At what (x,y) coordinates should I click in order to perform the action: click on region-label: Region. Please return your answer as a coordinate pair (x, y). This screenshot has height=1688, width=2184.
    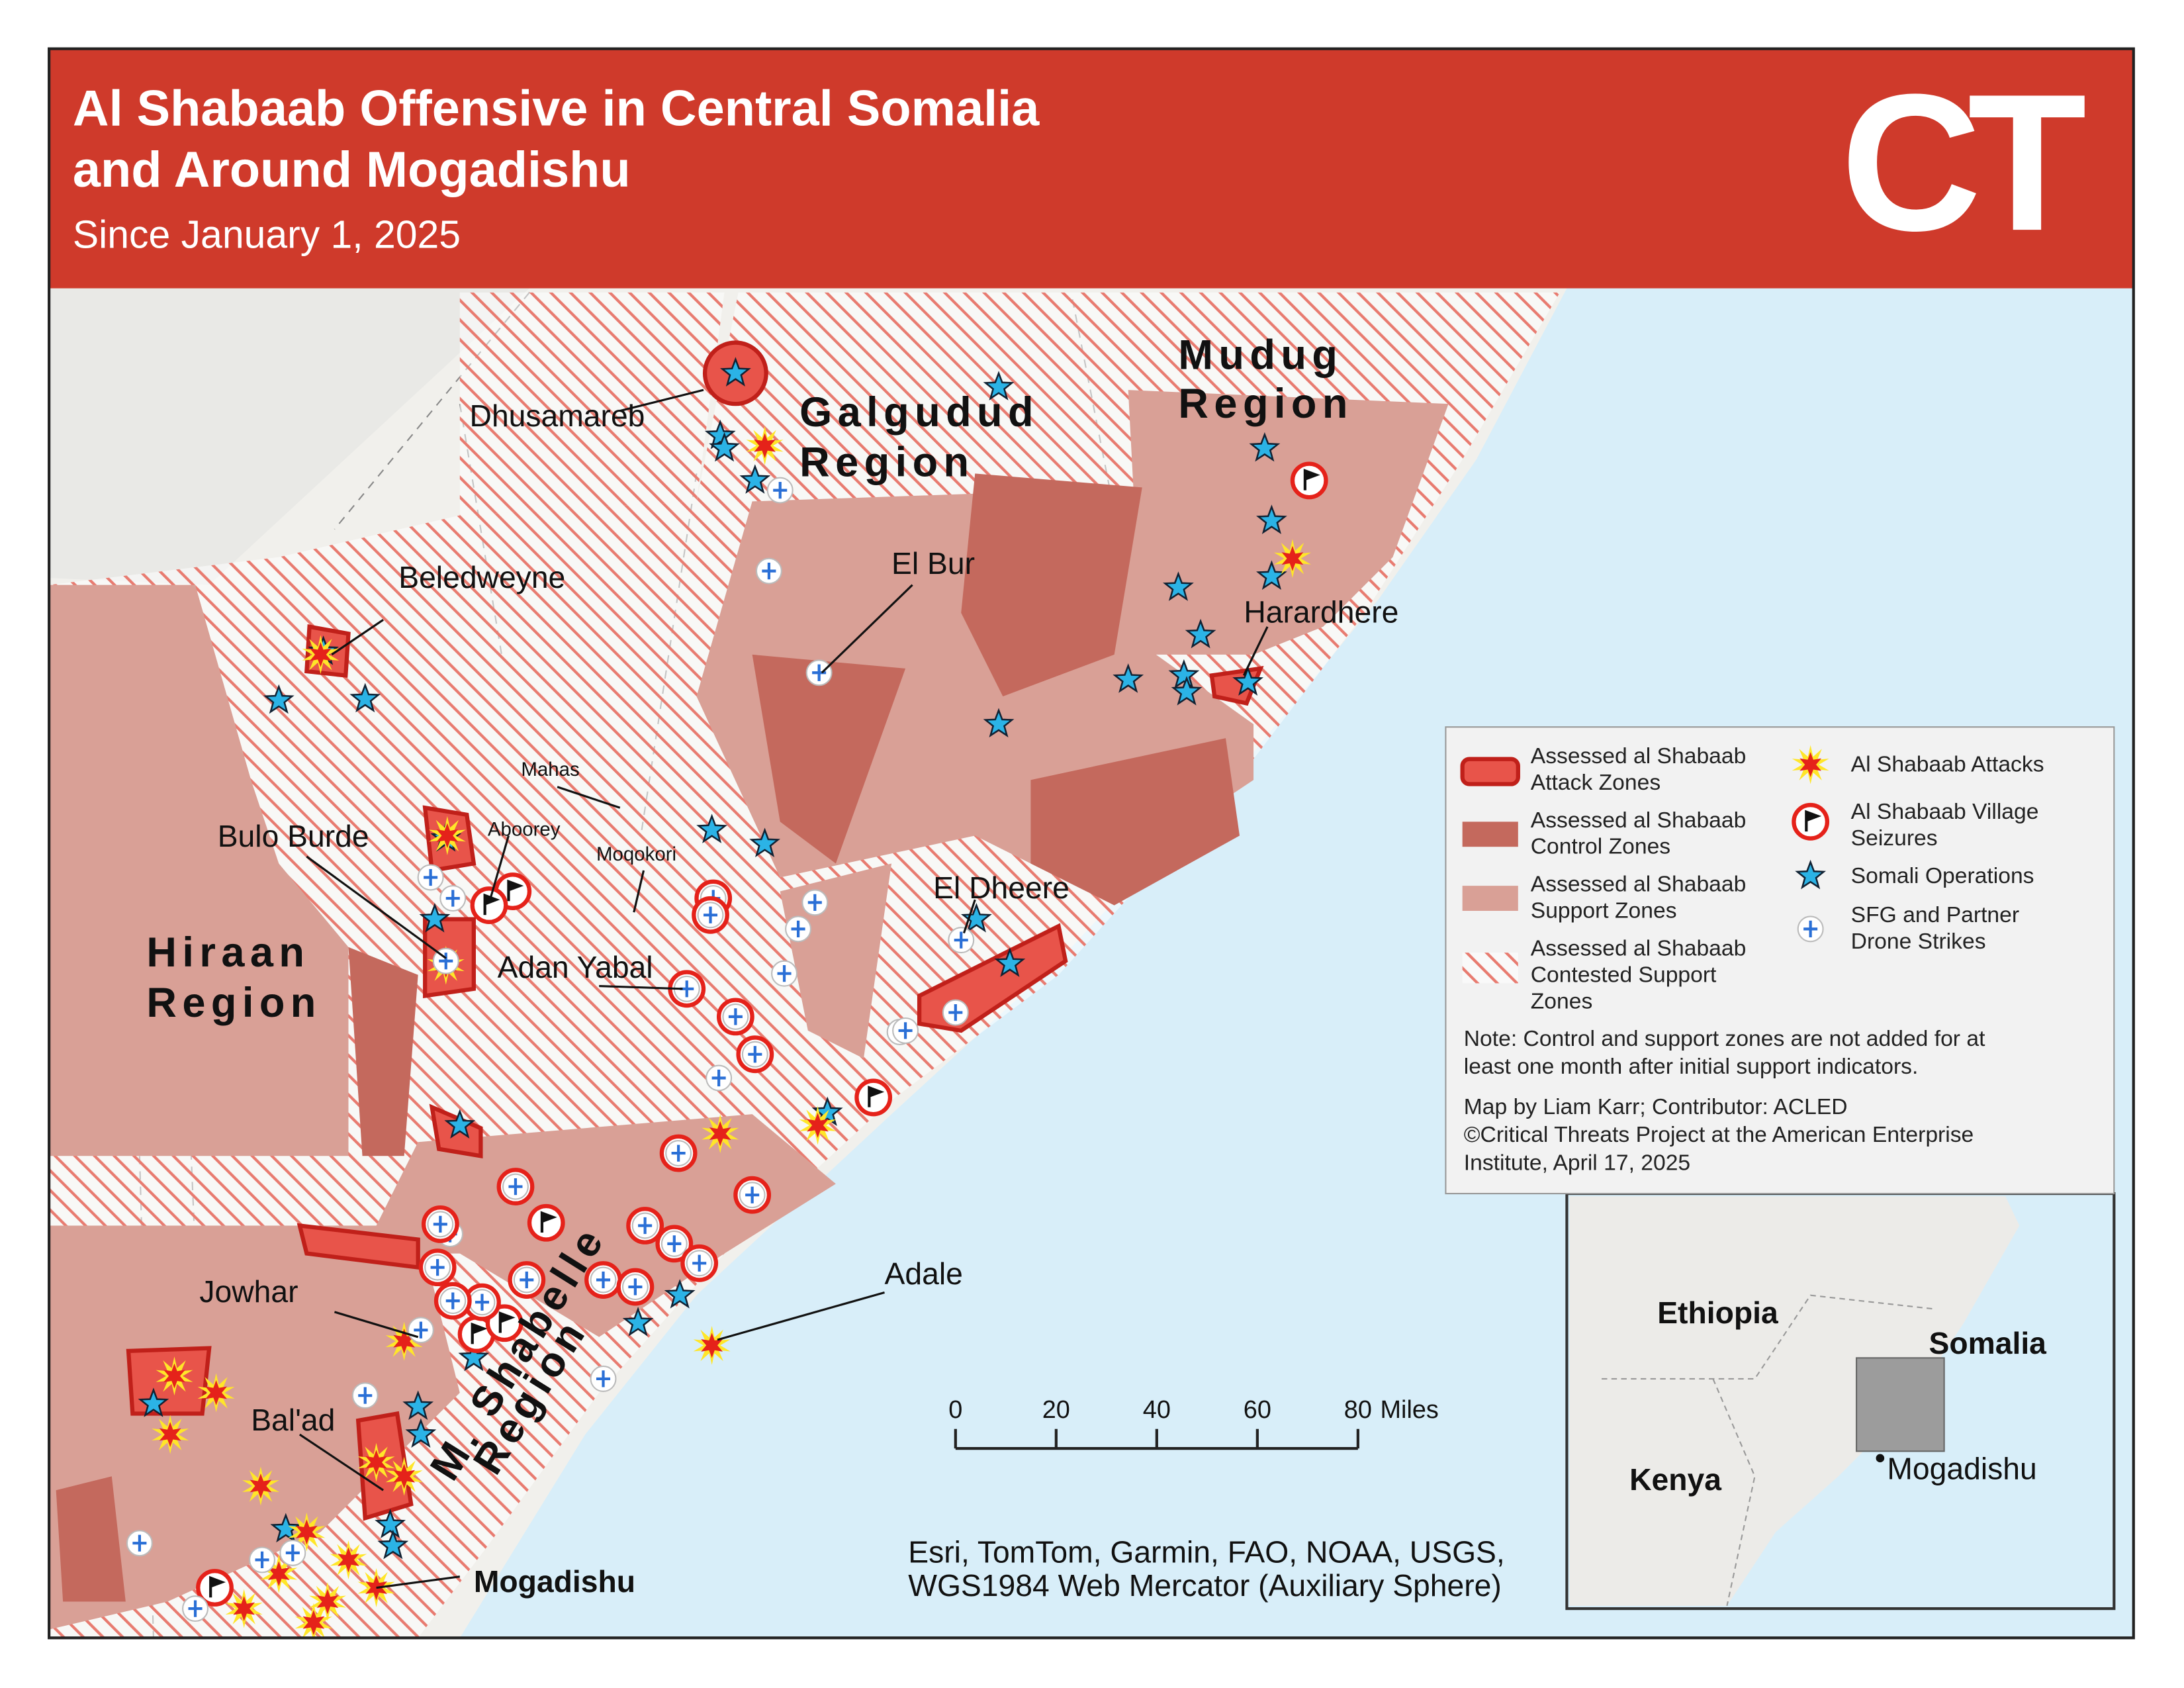
    Looking at the image, I should click on (234, 1003).